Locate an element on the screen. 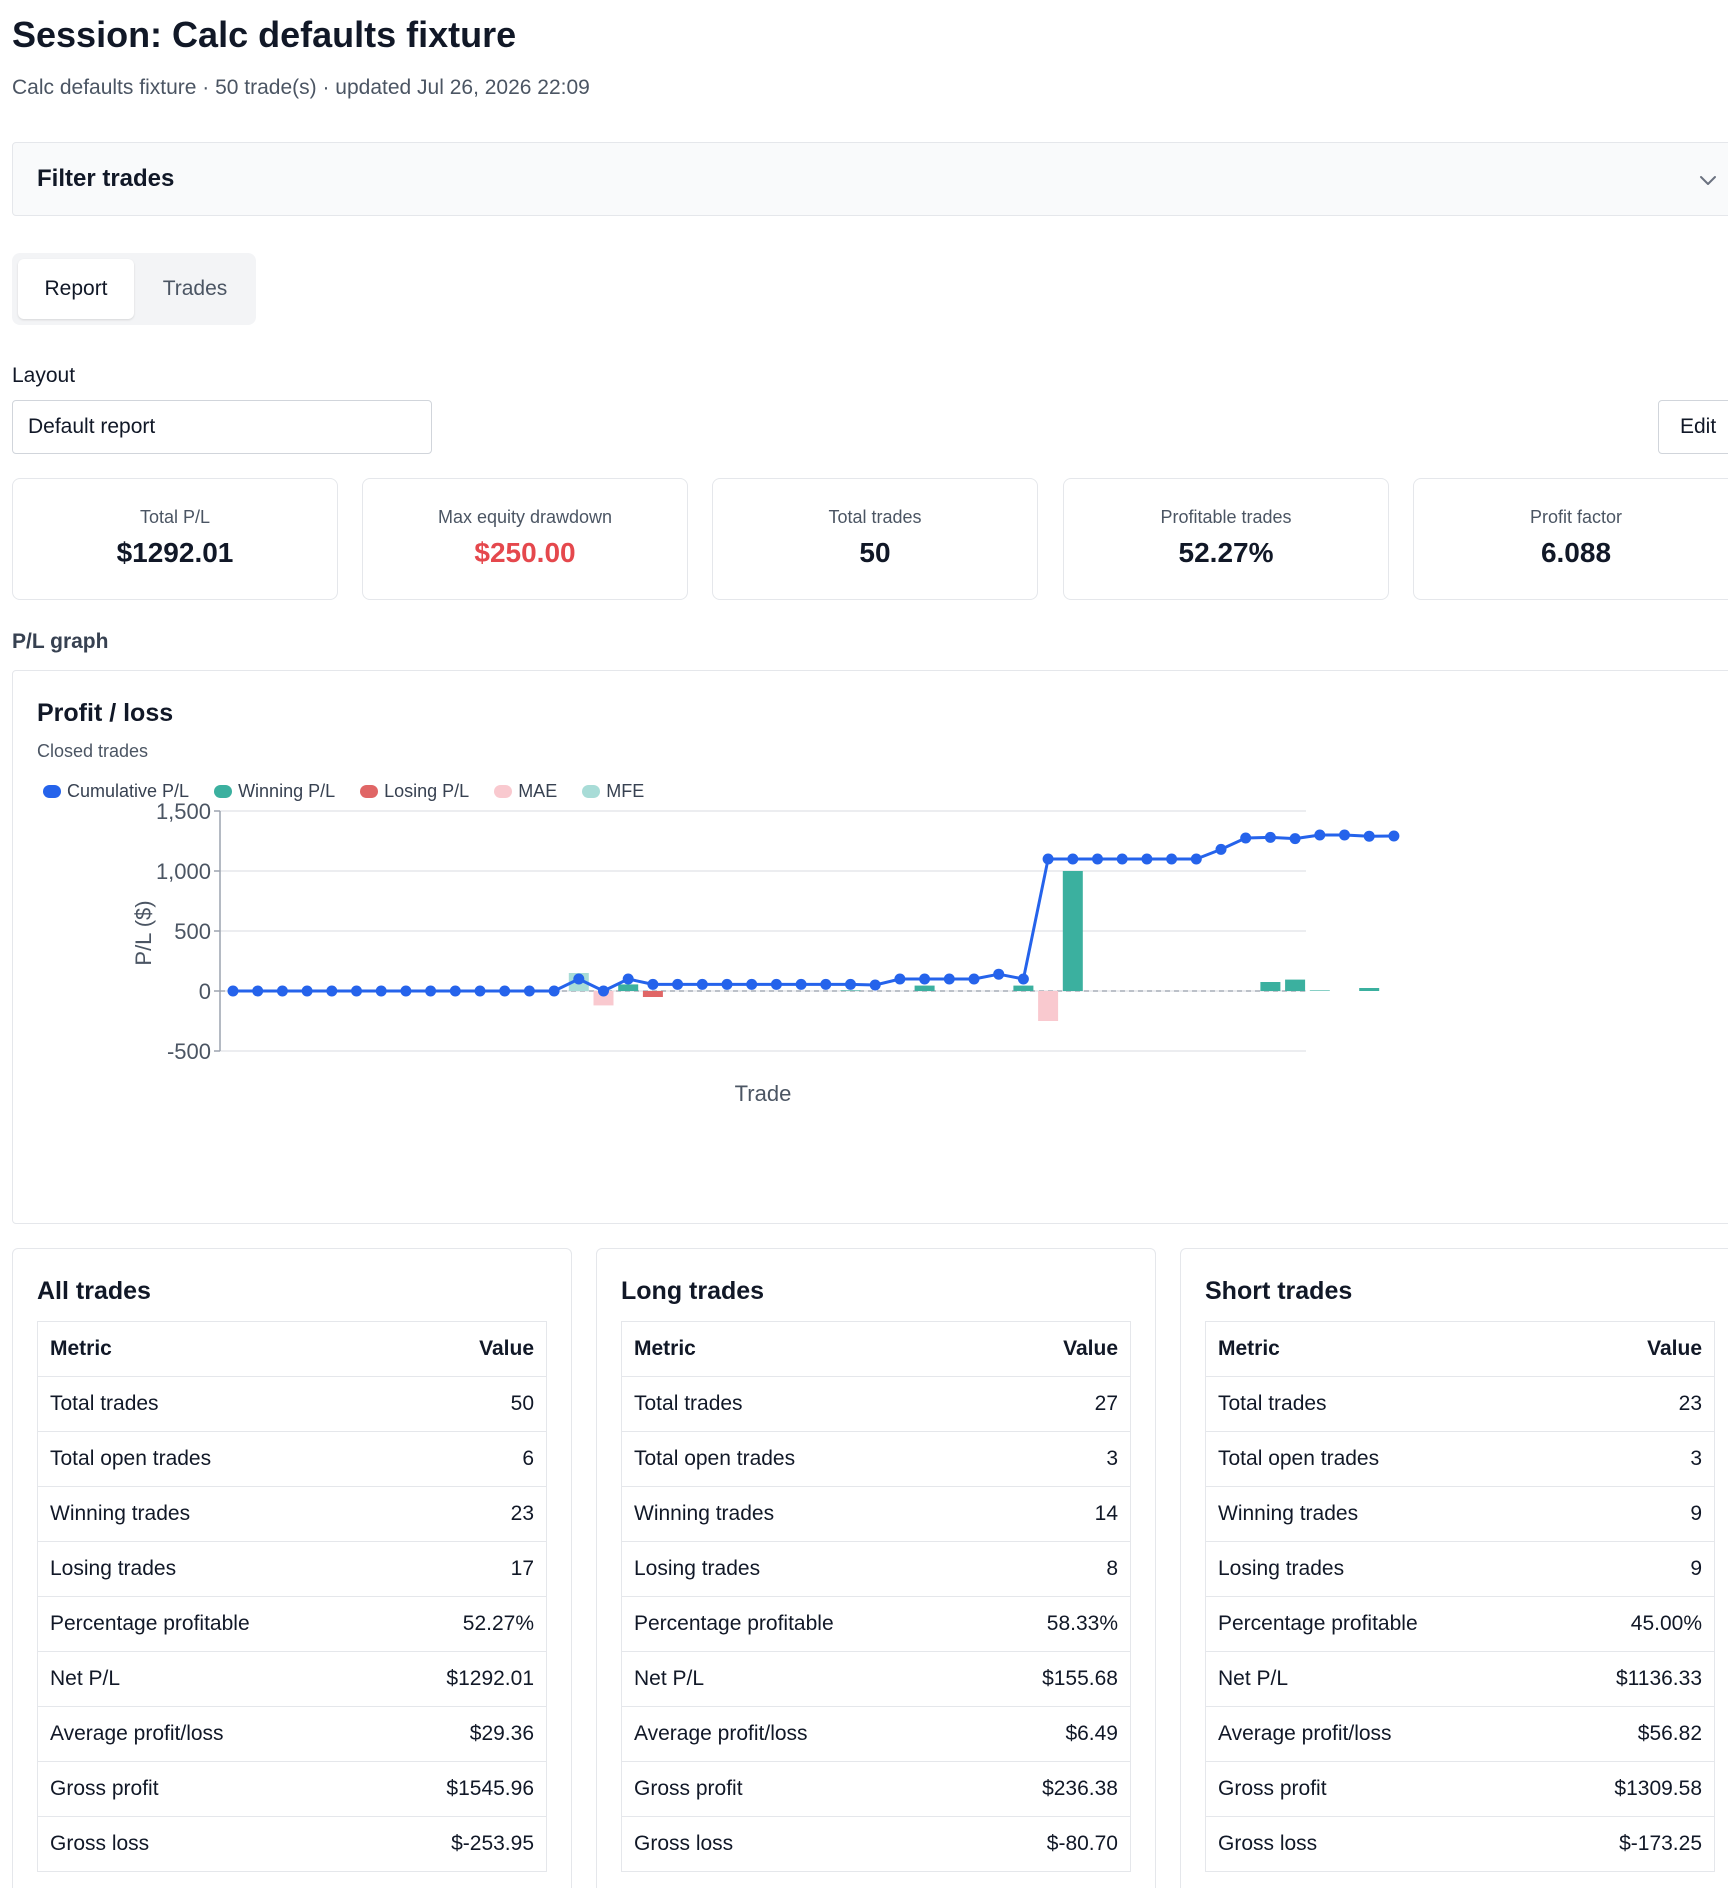 The height and width of the screenshot is (1888, 1728). table-row: Winning trades 9 is located at coordinates (1460, 1514).